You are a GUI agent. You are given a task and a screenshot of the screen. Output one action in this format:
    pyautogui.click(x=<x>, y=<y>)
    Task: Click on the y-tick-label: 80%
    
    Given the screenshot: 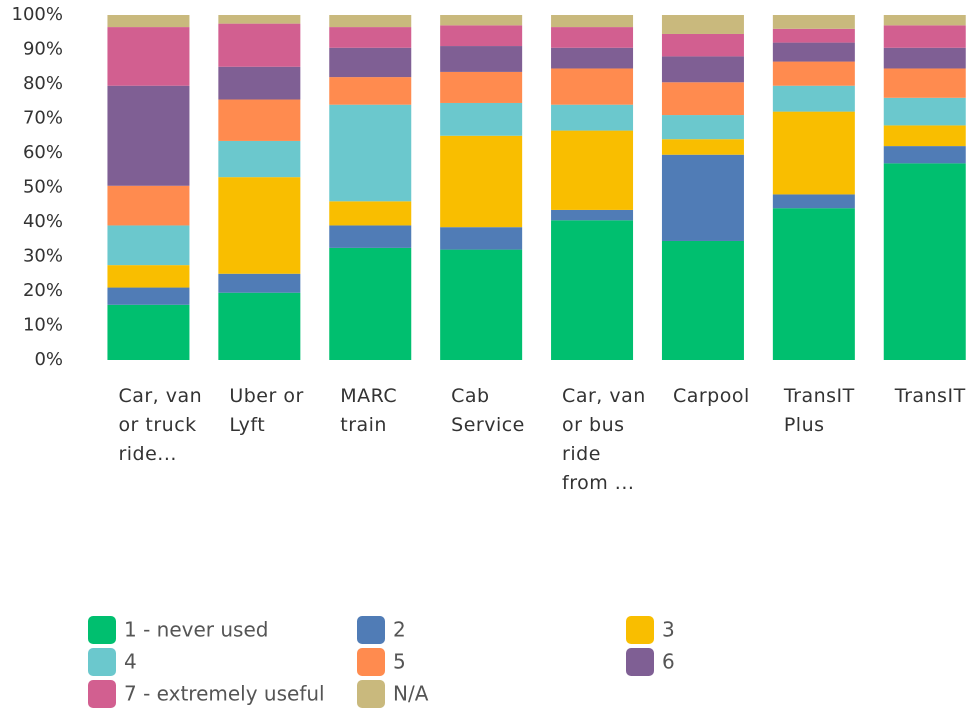 What is the action you would take?
    pyautogui.click(x=43, y=83)
    